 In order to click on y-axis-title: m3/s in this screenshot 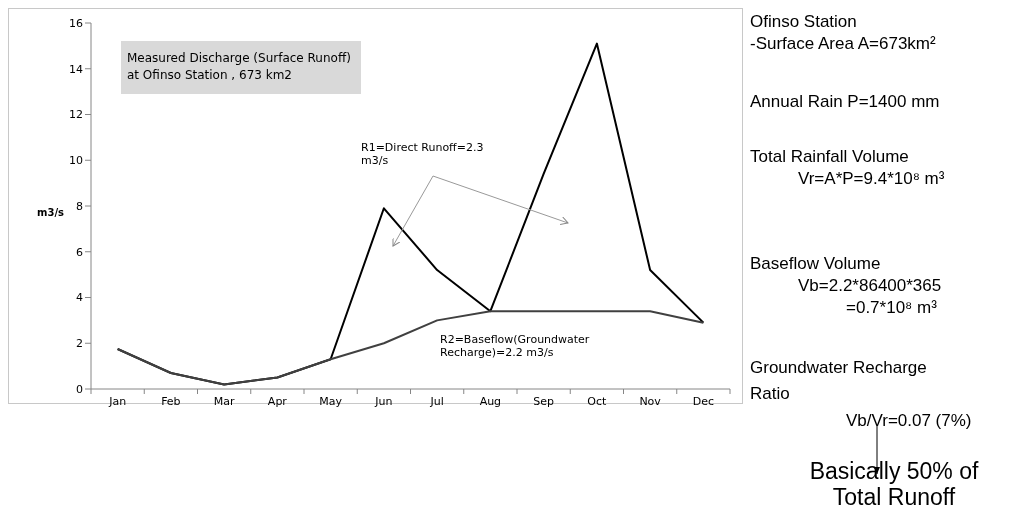, I will do `click(50, 212)`.